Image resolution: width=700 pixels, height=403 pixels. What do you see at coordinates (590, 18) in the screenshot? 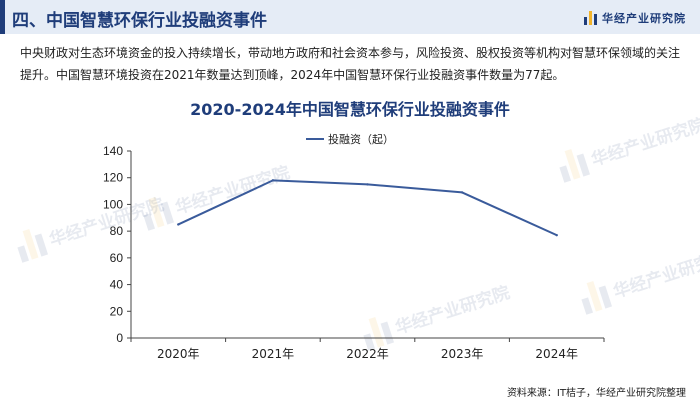
I see `brand-logo-icon` at bounding box center [590, 18].